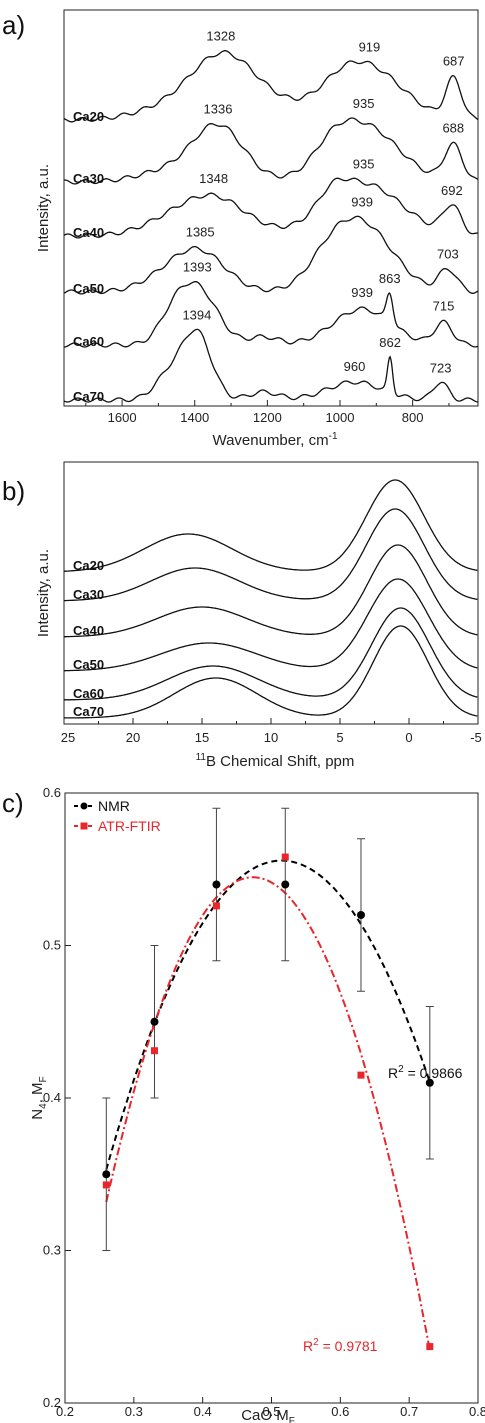  What do you see at coordinates (413, 417) in the screenshot?
I see `x-tick-label: 800` at bounding box center [413, 417].